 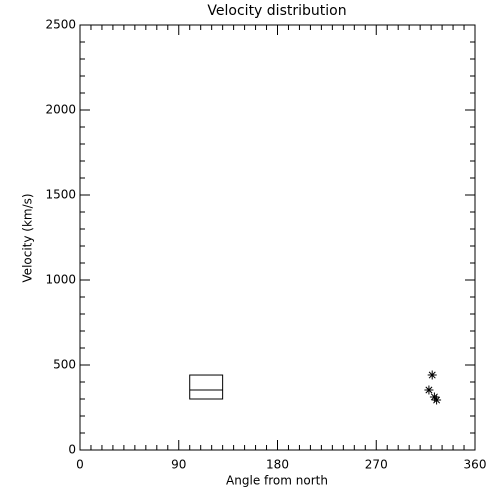 What do you see at coordinates (376, 465) in the screenshot?
I see `x-tick-label: 270` at bounding box center [376, 465].